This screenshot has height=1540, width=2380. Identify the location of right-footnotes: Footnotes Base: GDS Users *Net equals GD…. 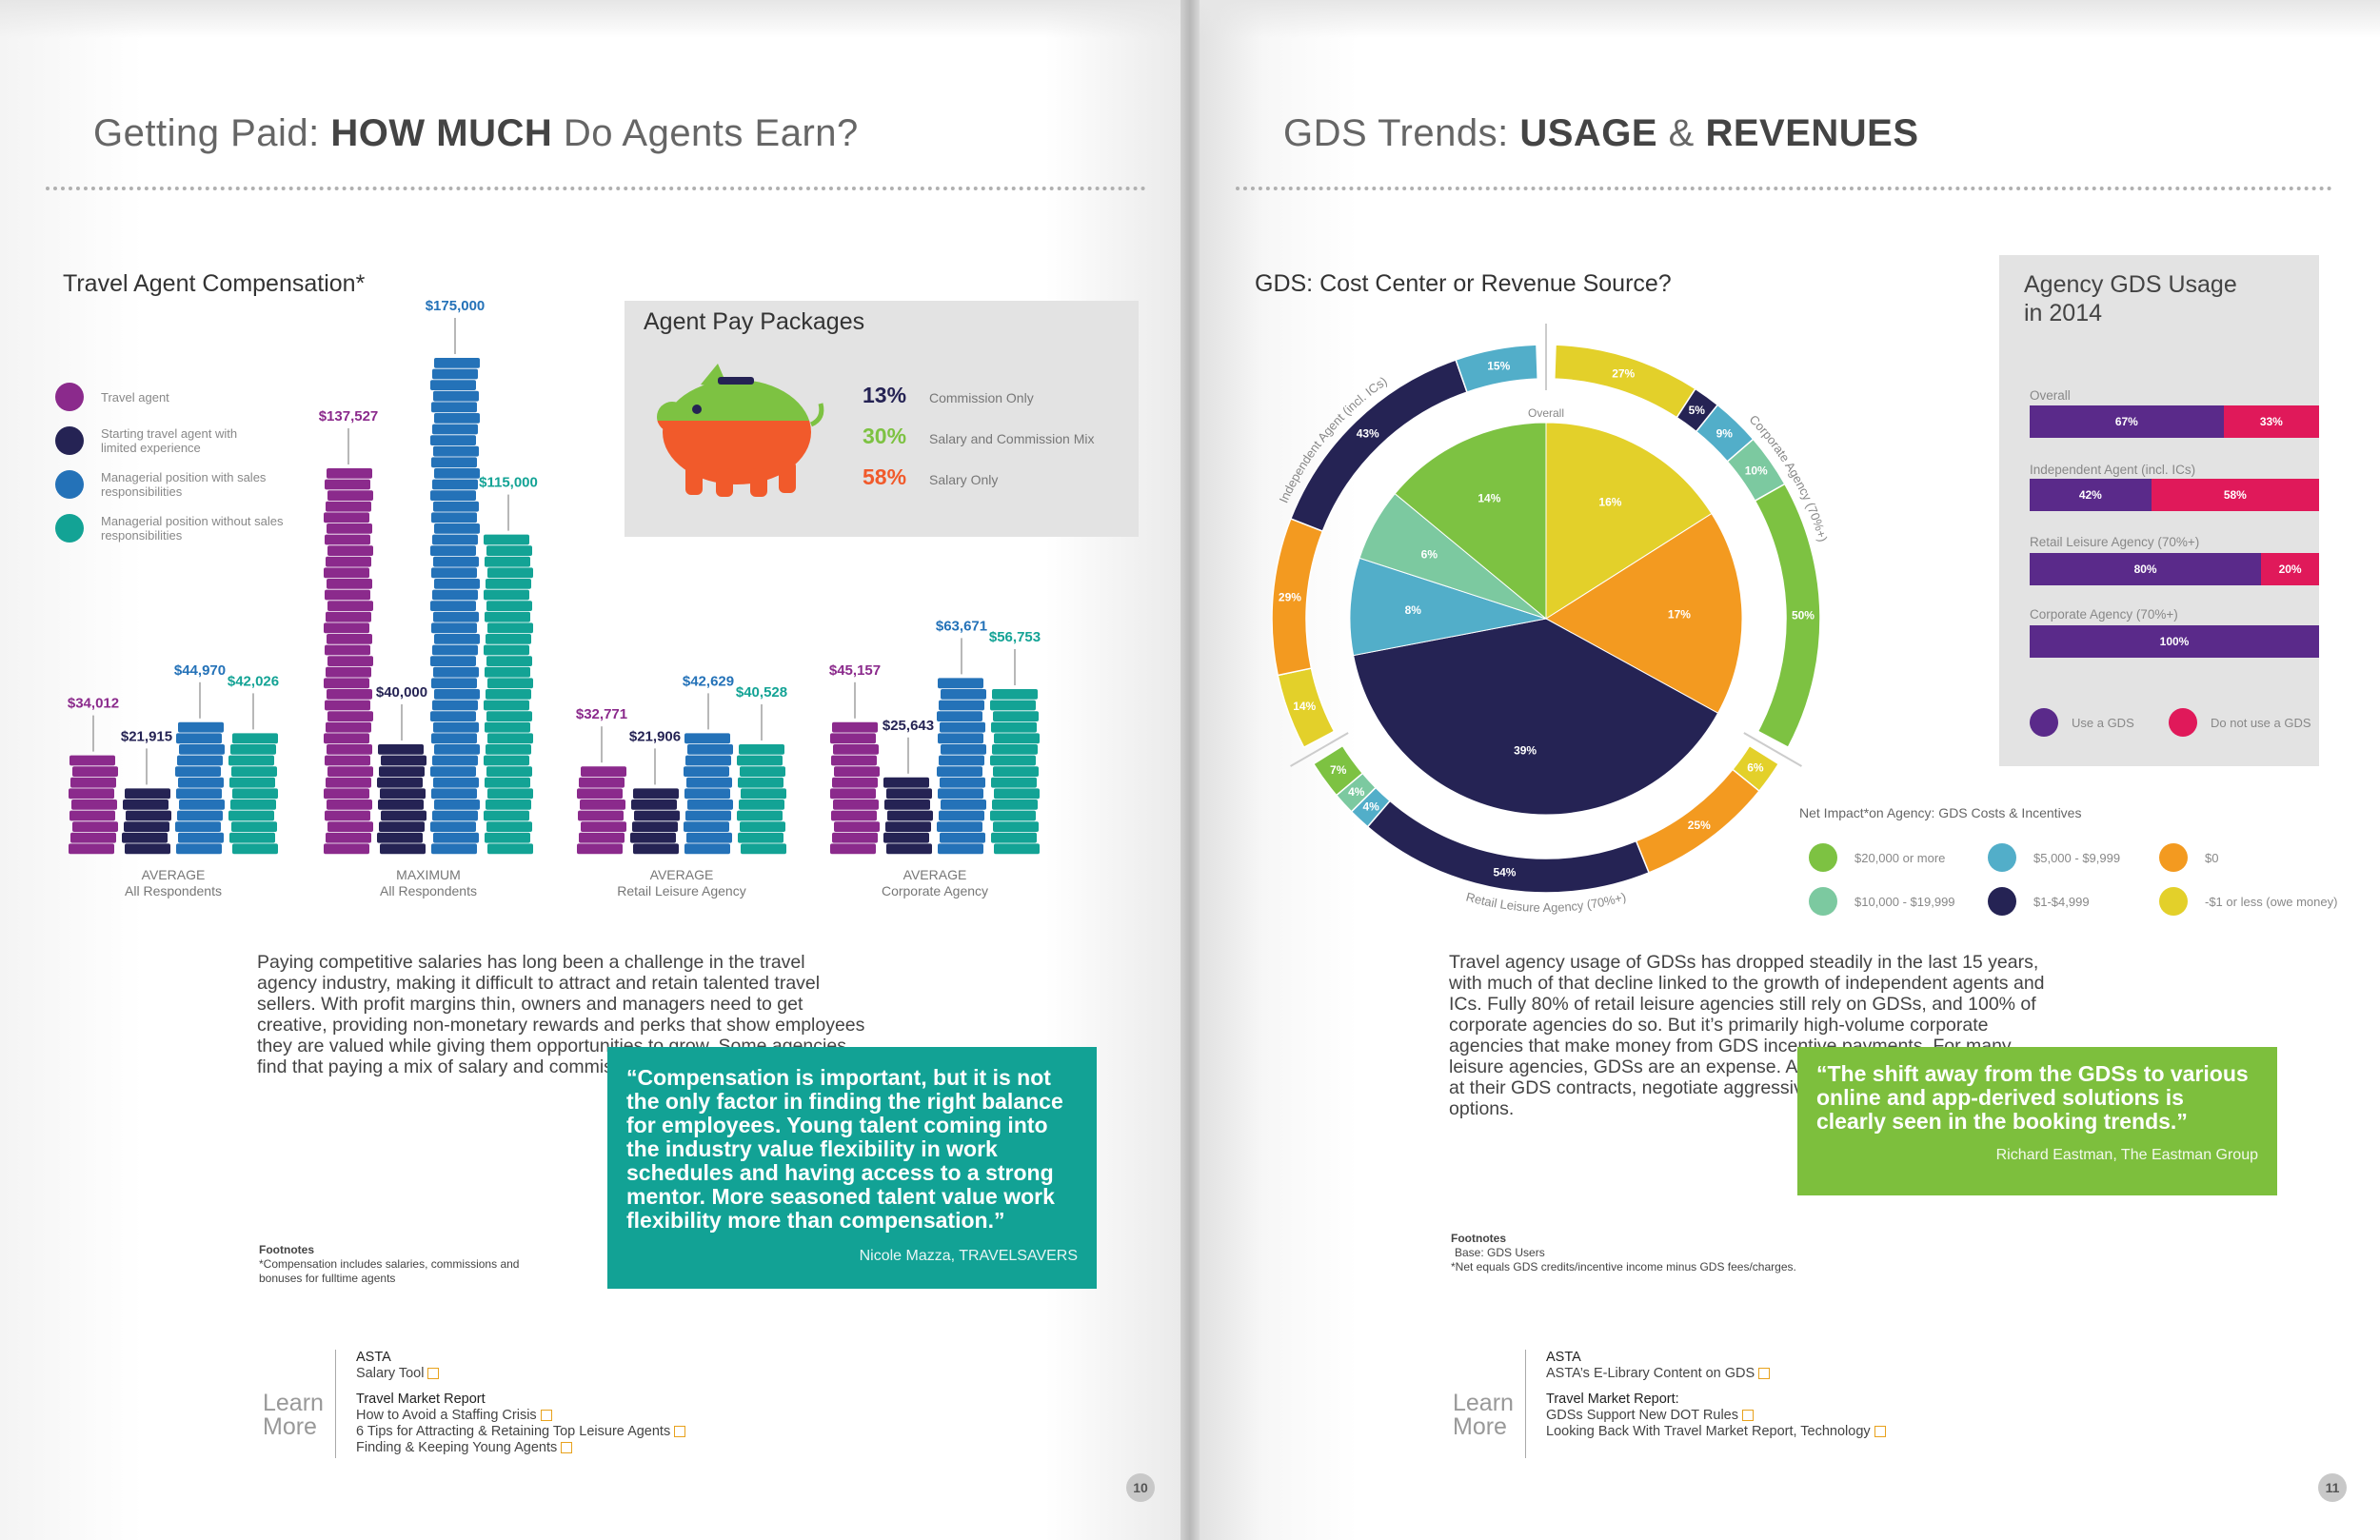
(1670, 1253).